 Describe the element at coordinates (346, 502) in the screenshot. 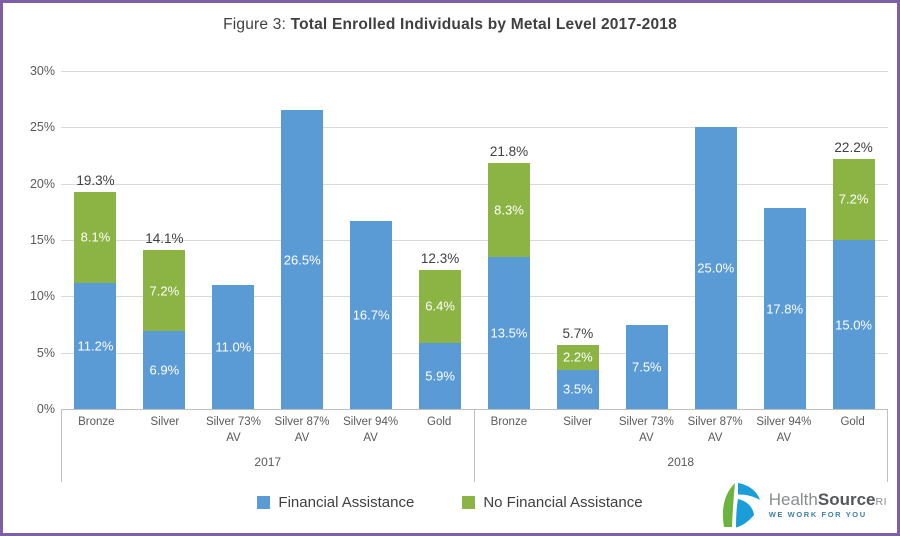

I see `legend-label: Financial Assistance` at that location.